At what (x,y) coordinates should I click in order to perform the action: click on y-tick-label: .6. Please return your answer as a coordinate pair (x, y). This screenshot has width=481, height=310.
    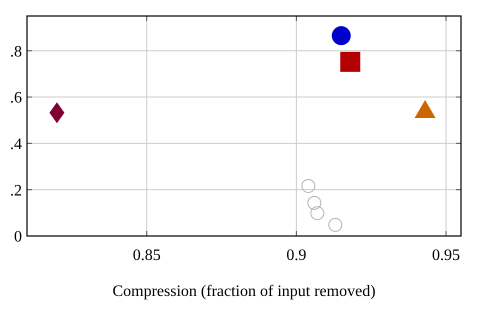
    Looking at the image, I should click on (16, 98).